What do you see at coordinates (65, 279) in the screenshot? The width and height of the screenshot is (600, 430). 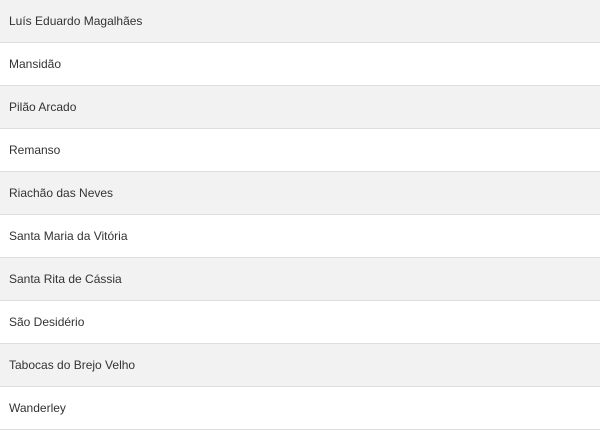 I see `list-item-label: Santa Rita de Cássia` at bounding box center [65, 279].